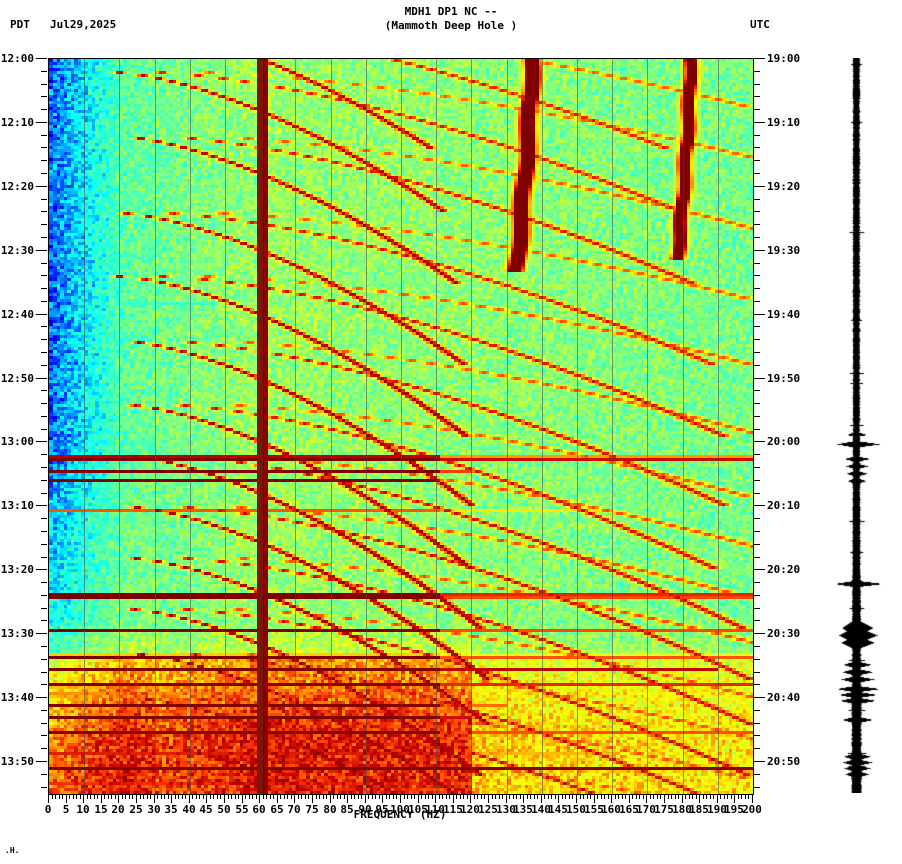 The width and height of the screenshot is (902, 864). Describe the element at coordinates (347, 809) in the screenshot. I see `axis-tick-label: 85` at that location.